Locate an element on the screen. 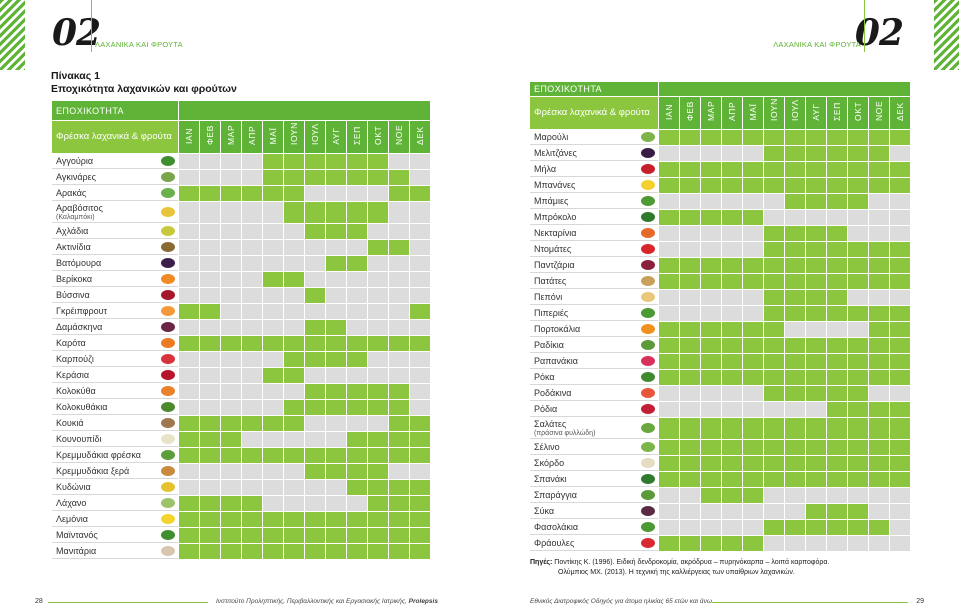 Image resolution: width=959 pixels, height=609 pixels. produce-name: Μαρούλι is located at coordinates (551, 136).